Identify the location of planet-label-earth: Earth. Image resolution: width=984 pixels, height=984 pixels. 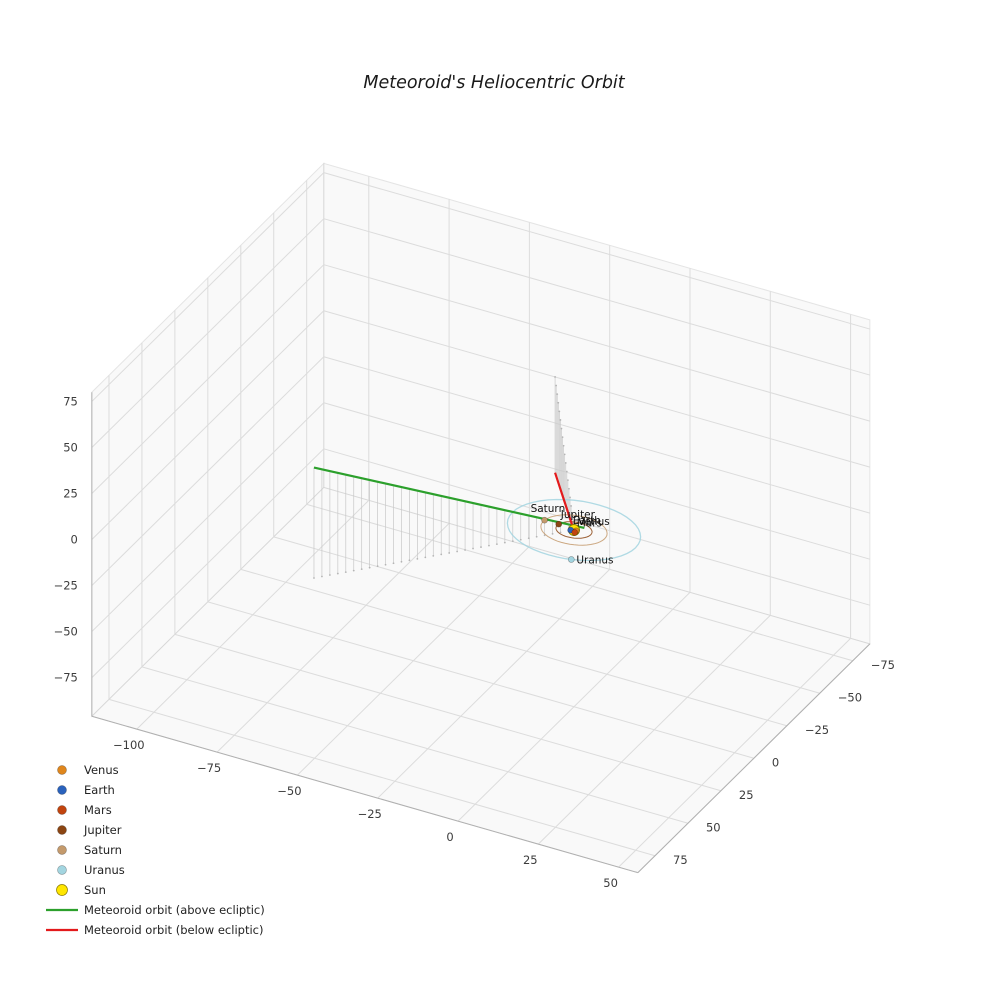
(587, 521).